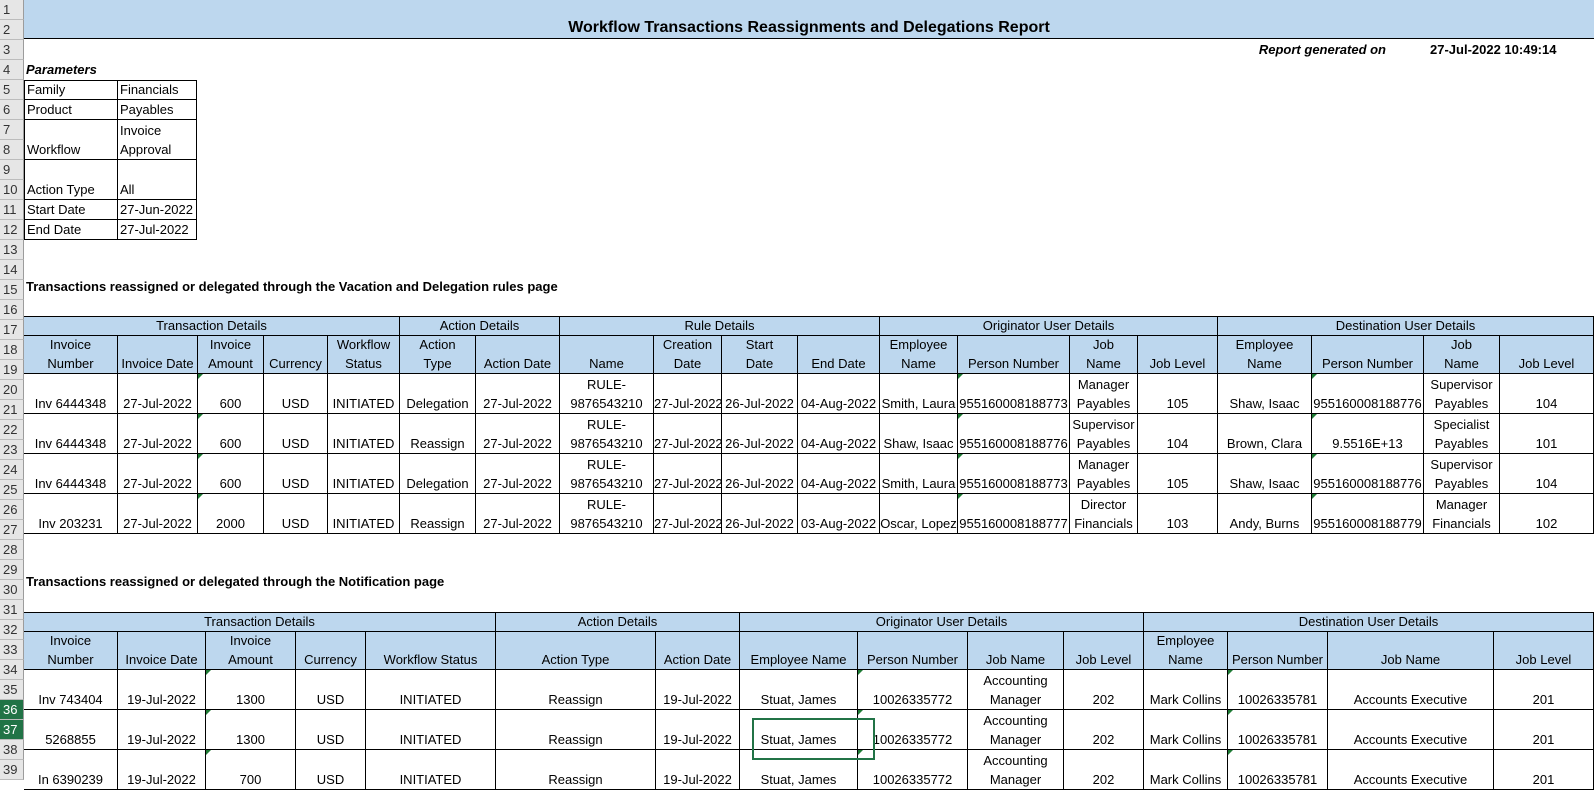 This screenshot has width=1594, height=801. What do you see at coordinates (12, 10) in the screenshot?
I see `row-header-1: 1` at bounding box center [12, 10].